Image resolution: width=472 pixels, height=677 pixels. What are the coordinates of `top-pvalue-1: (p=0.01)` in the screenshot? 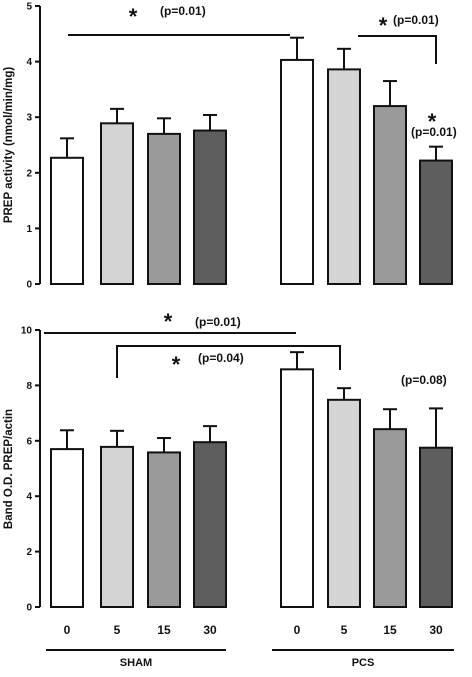 It's located at (183, 11).